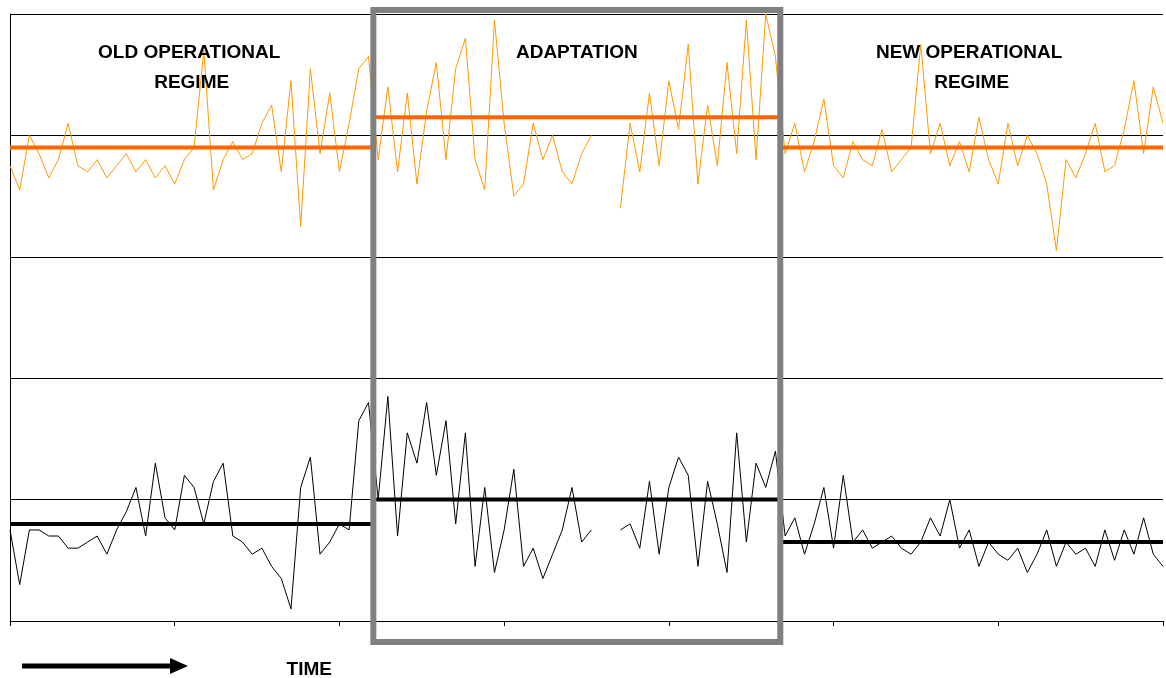 The height and width of the screenshot is (678, 1166). Describe the element at coordinates (971, 66) in the screenshot. I see `annotation: NEW OPERATIONAL REGIME` at that location.